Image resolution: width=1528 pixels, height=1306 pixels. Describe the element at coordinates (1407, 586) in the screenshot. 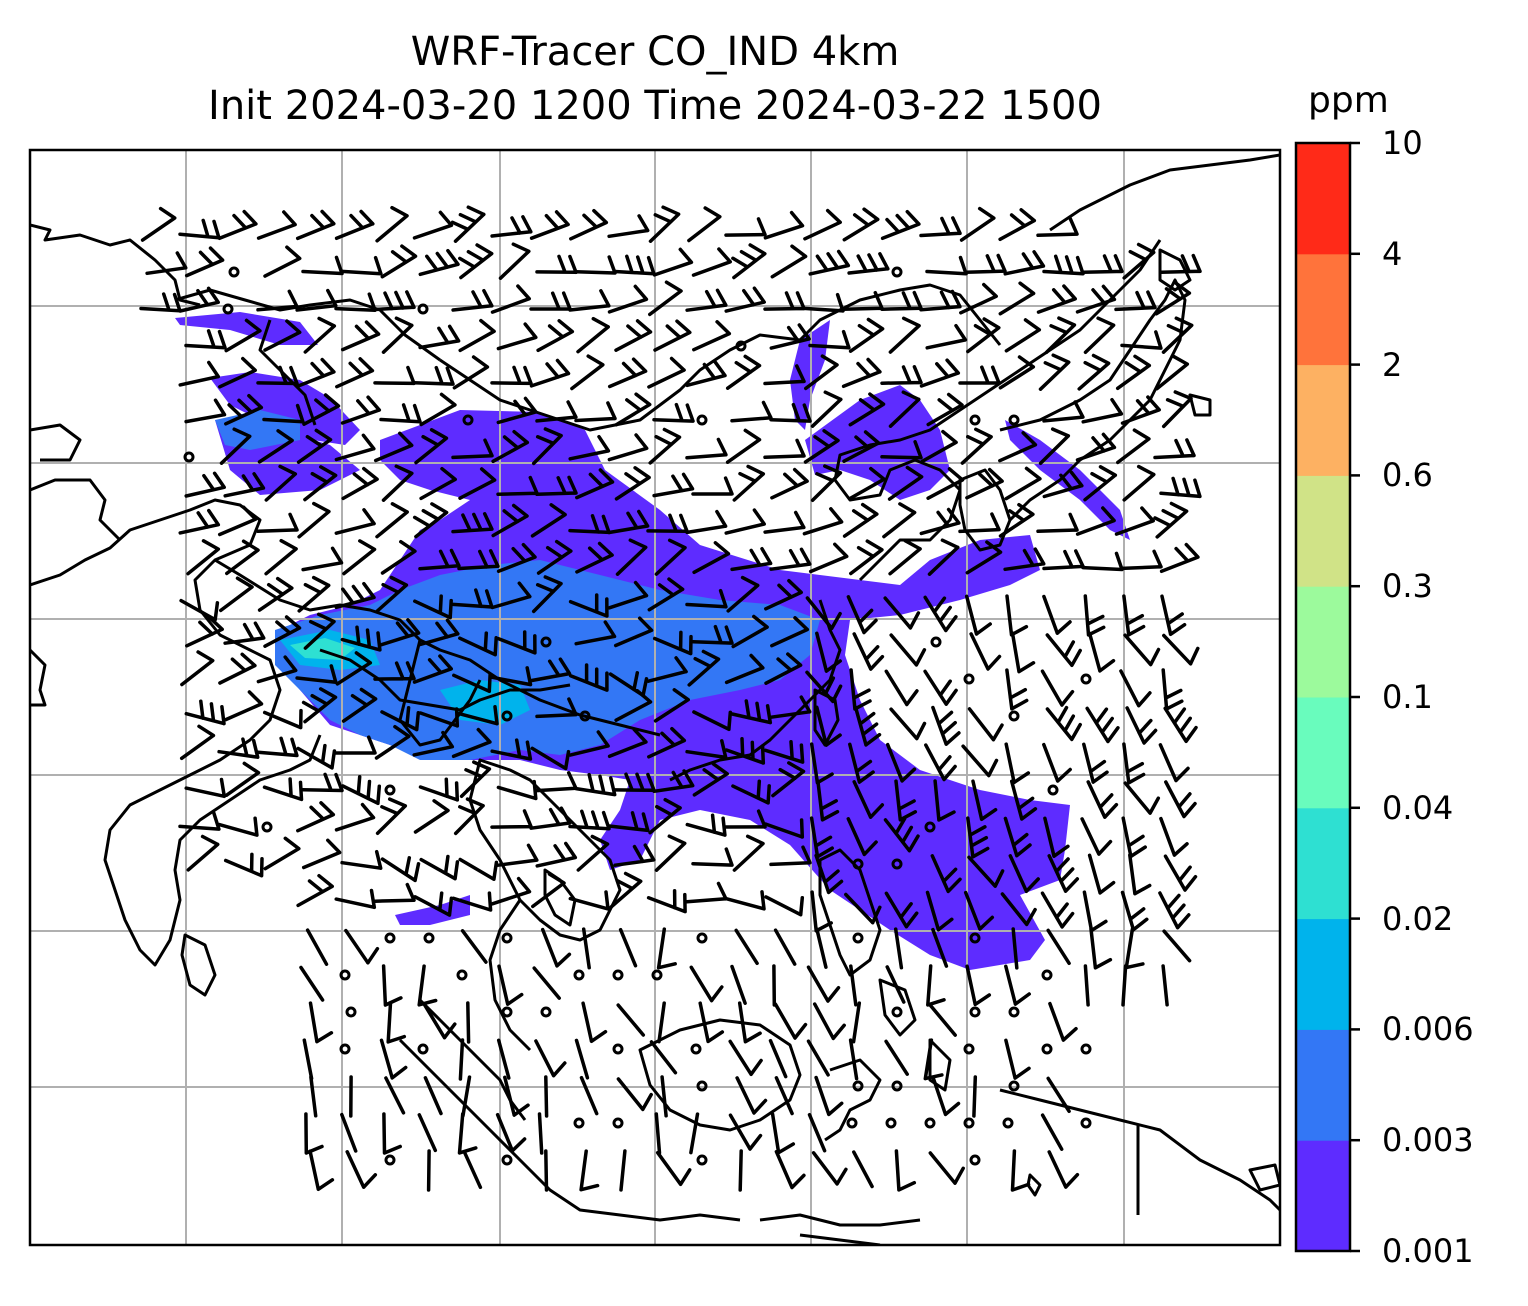

I see `colorbar-tick-label: 0.3` at that location.